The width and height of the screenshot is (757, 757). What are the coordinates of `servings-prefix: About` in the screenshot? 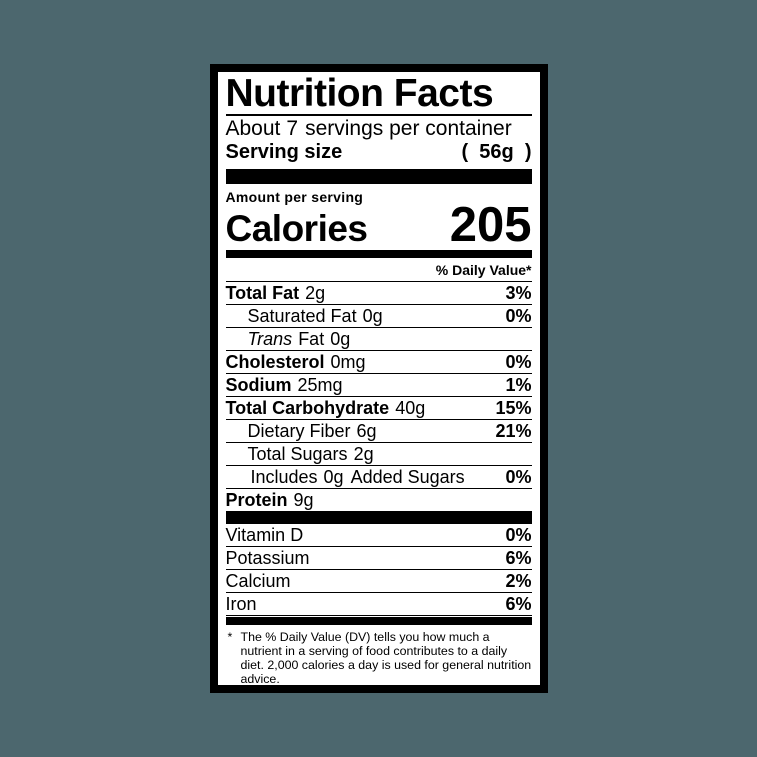 It's located at (253, 129).